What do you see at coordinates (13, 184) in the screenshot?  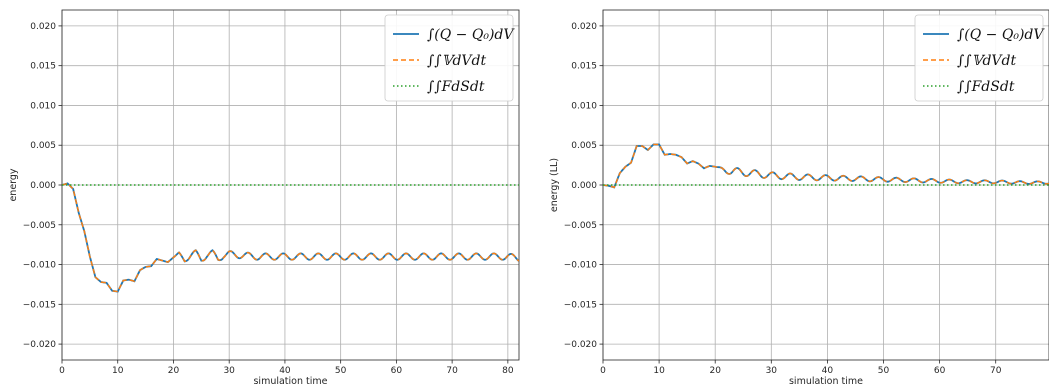 I see `y-axis-label: energy` at bounding box center [13, 184].